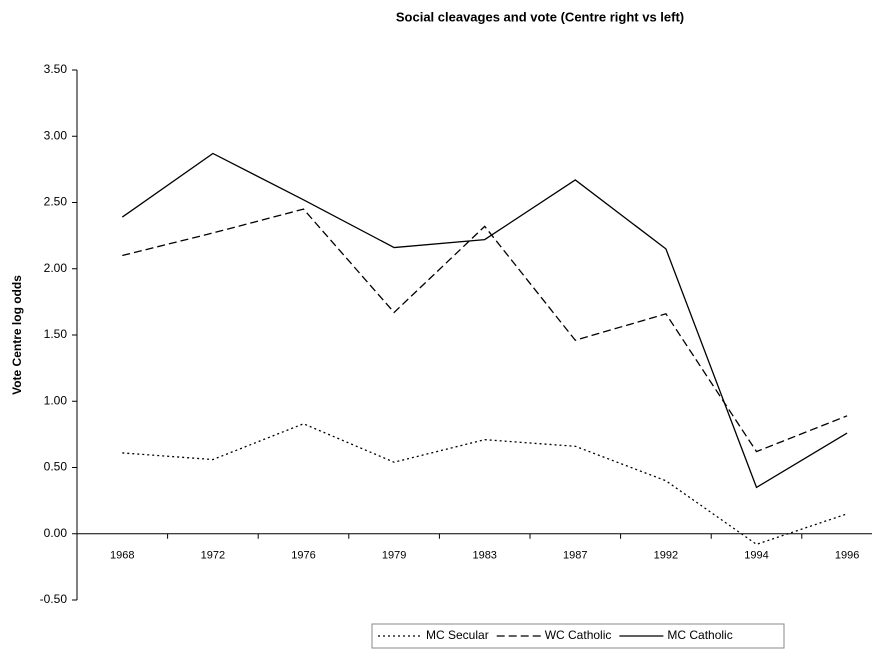 Image resolution: width=872 pixels, height=650 pixels. Describe the element at coordinates (56, 268) in the screenshot. I see `y-tick-label: 2.00` at that location.